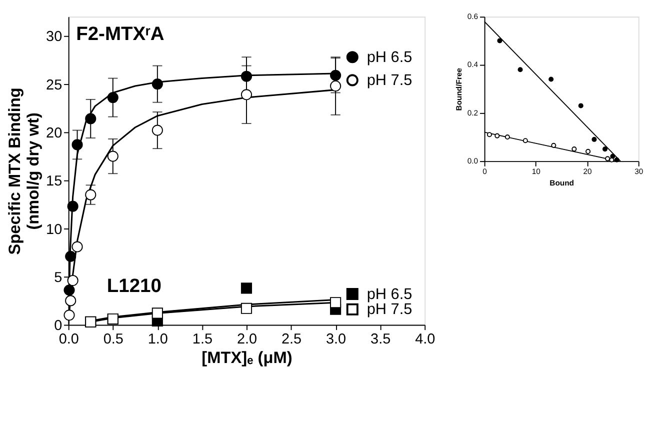 Image resolution: width=648 pixels, height=438 pixels. I want to click on x-tick-label: 2.5, so click(291, 340).